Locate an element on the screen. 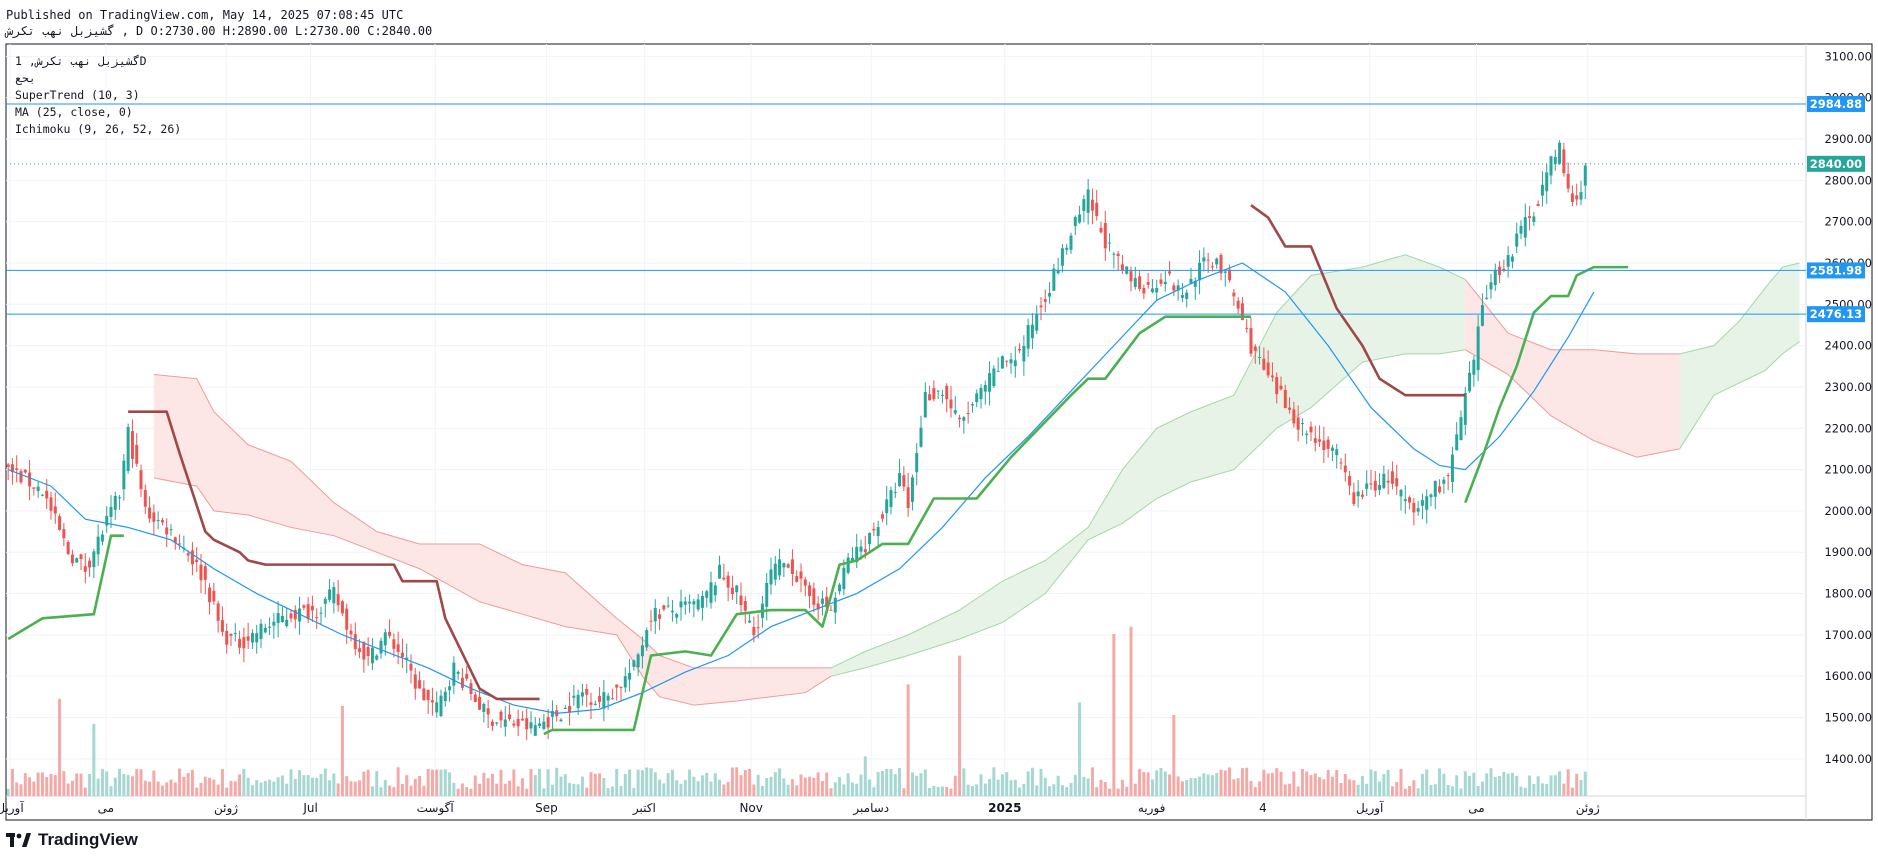 The width and height of the screenshot is (1878, 858). level-price-label: 2476.13 is located at coordinates (1836, 314).